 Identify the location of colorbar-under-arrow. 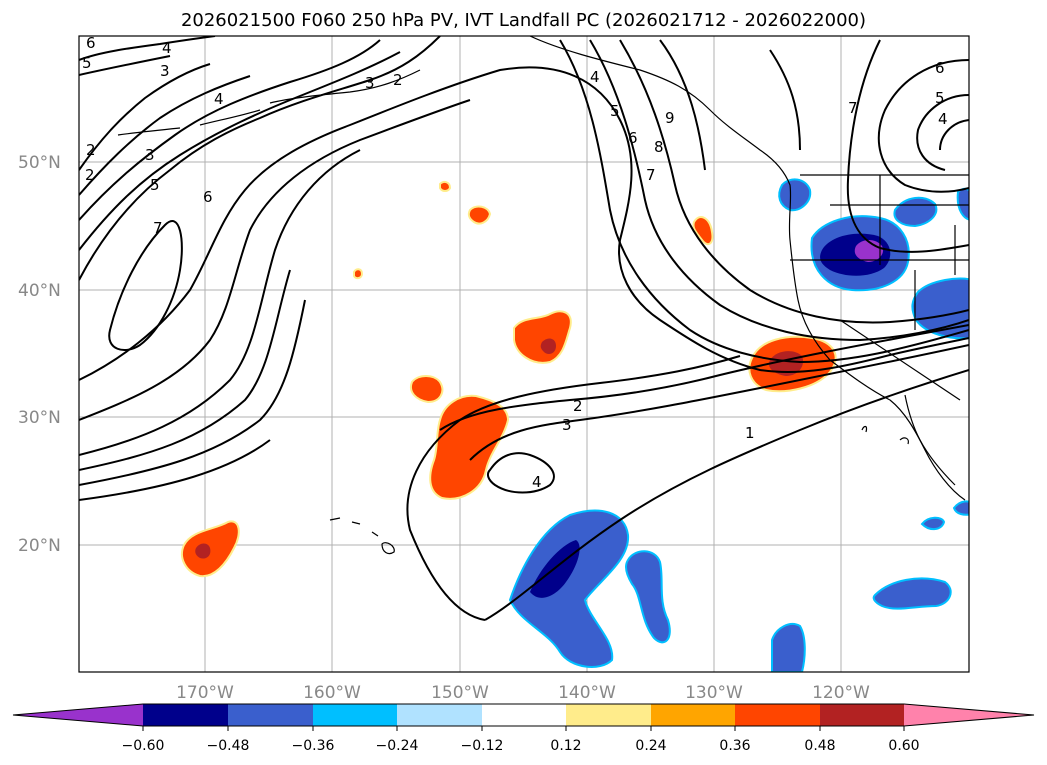
(78, 715).